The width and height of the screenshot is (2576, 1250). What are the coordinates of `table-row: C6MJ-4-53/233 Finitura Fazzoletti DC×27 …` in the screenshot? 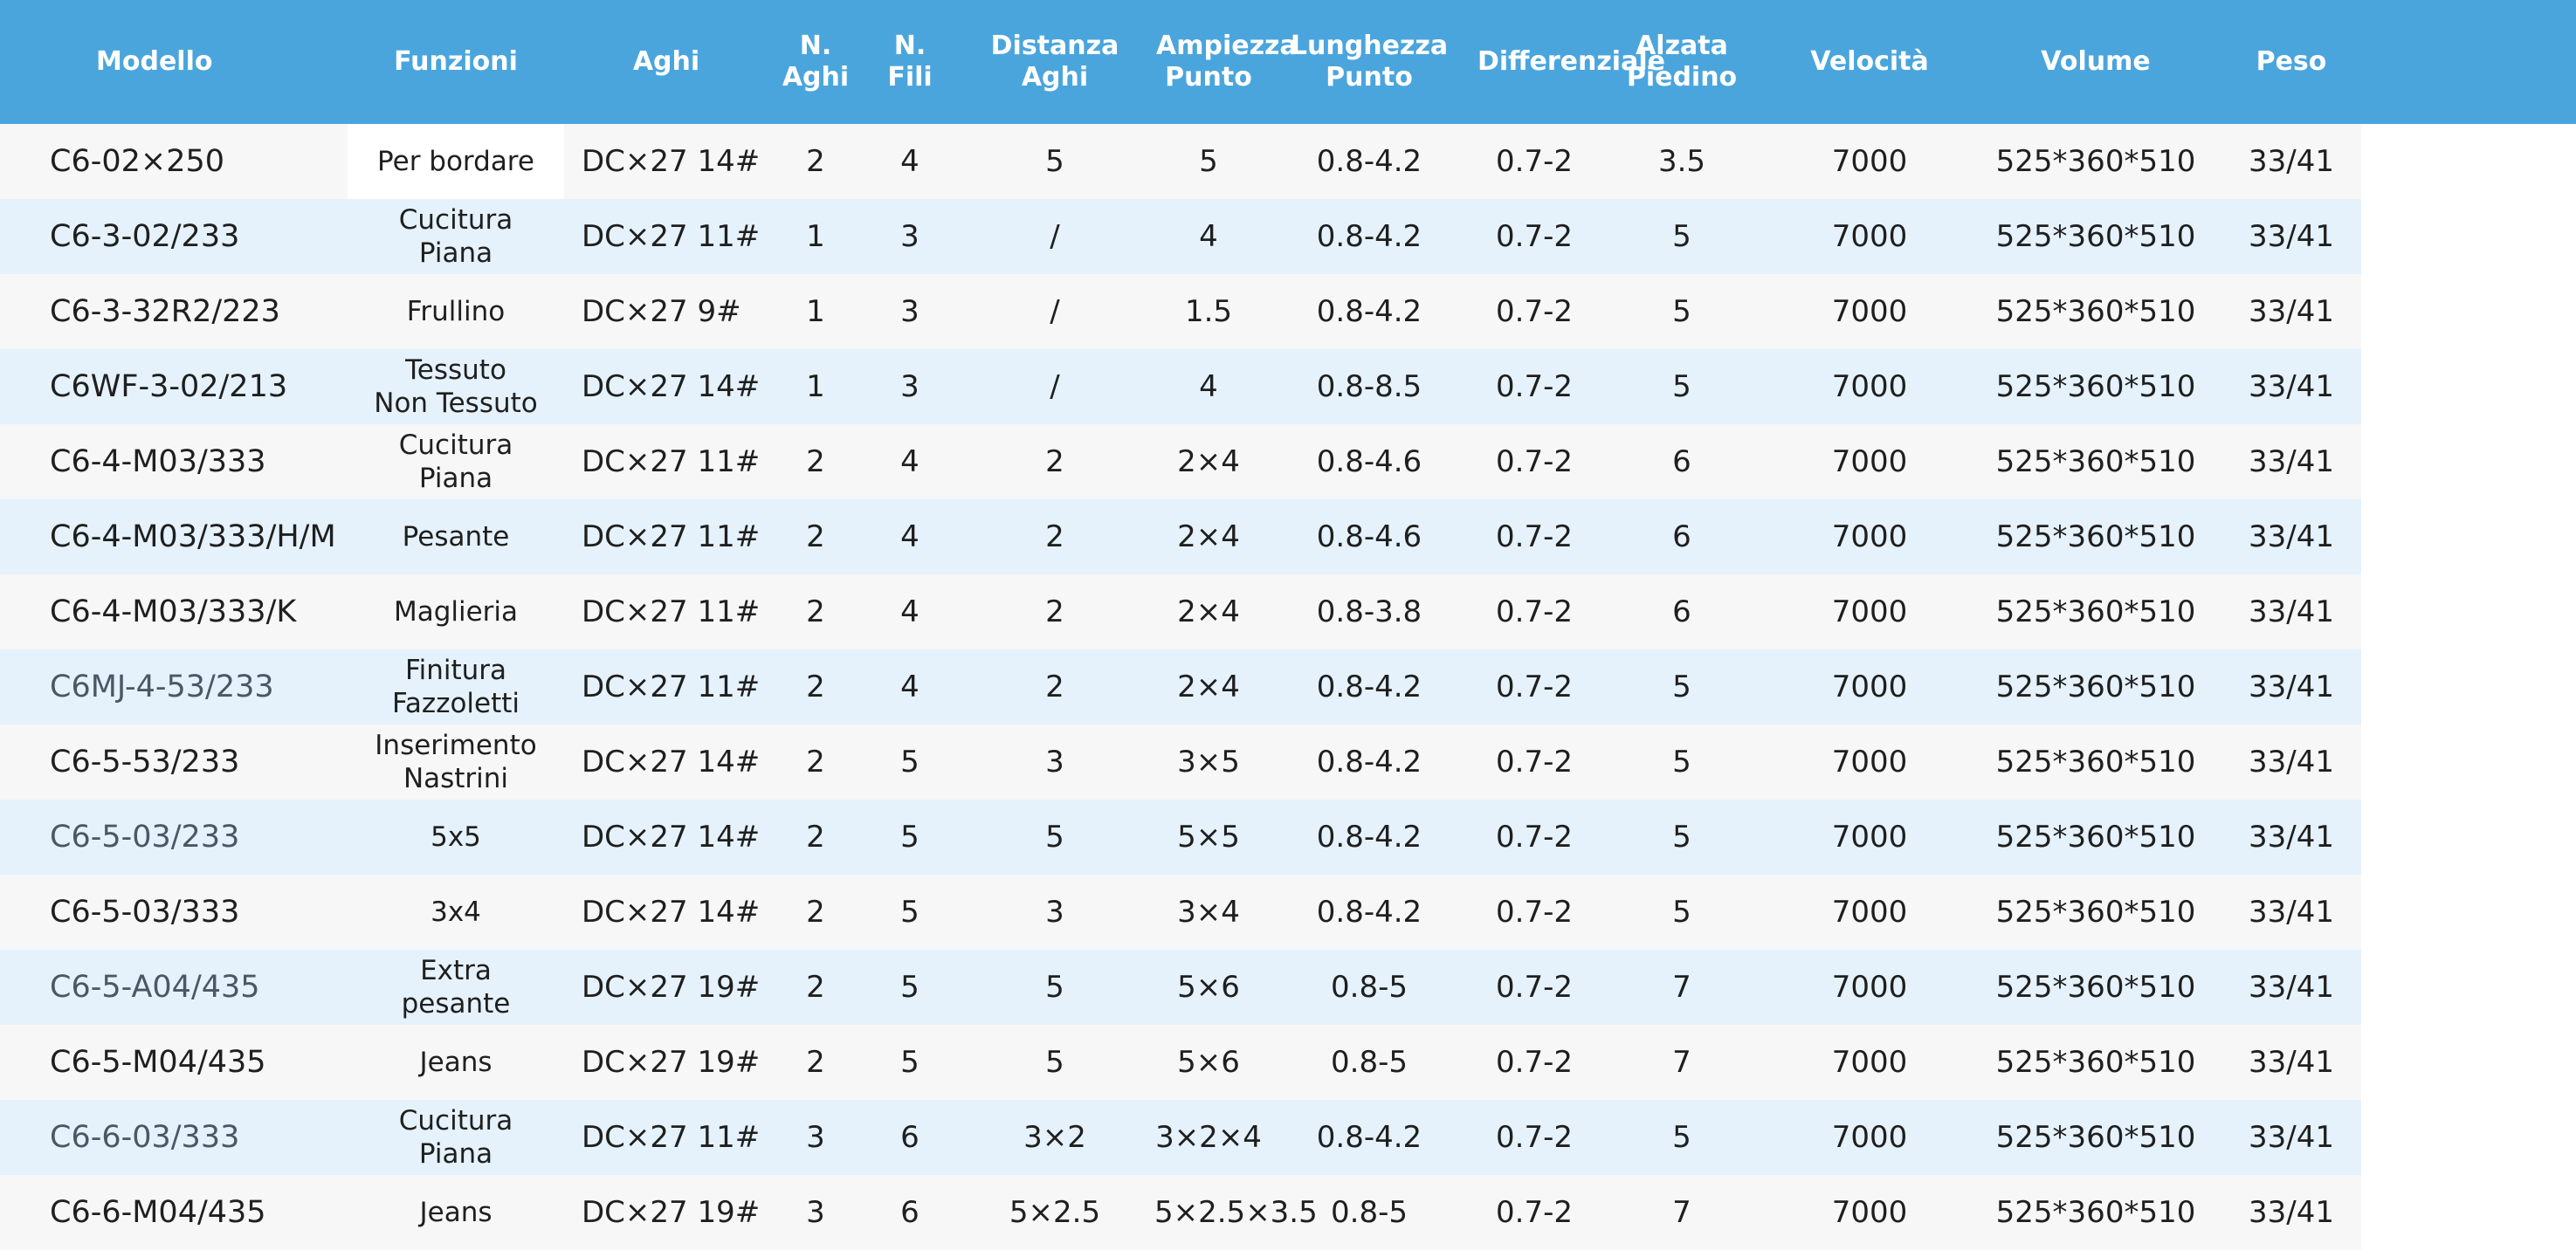 It's located at (1288, 687).